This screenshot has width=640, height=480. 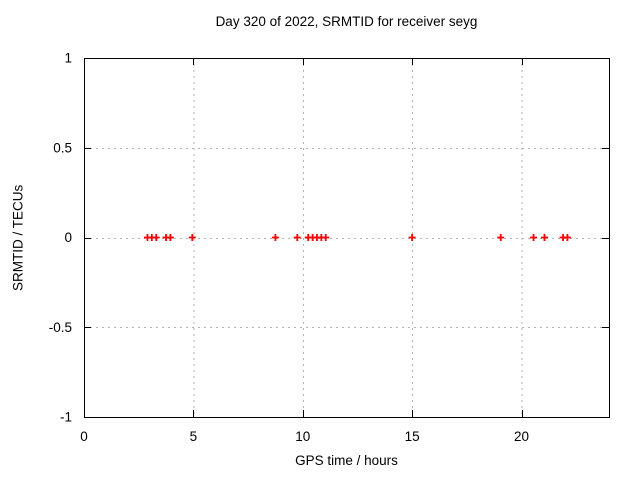 I want to click on y-tick-label: 0, so click(x=68, y=237).